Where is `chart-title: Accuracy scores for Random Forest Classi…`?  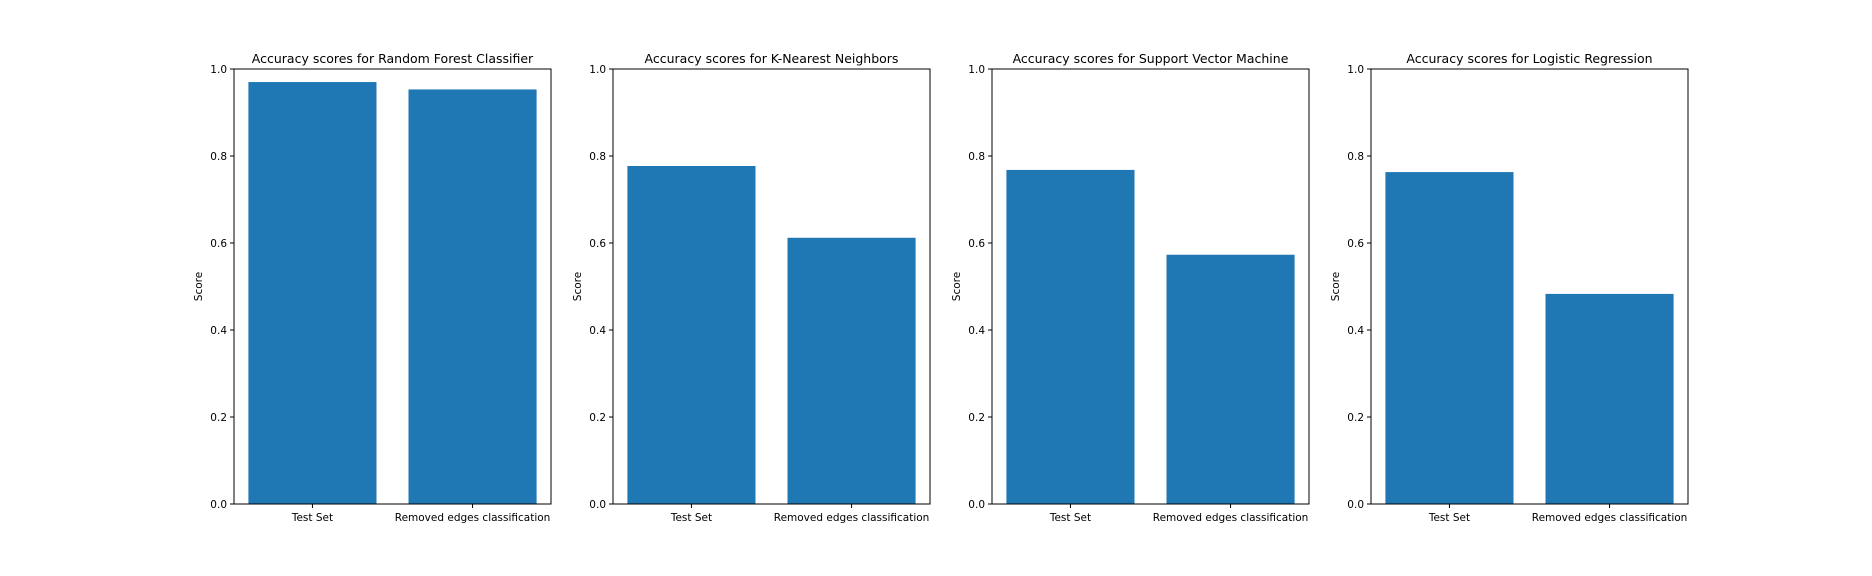
chart-title: Accuracy scores for Random Forest Classi… is located at coordinates (393, 58).